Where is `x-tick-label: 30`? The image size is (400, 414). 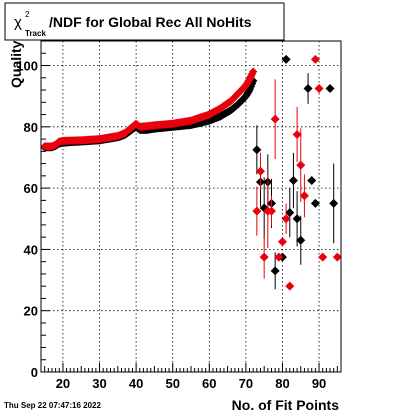 x-tick-label: 30 is located at coordinates (99, 383).